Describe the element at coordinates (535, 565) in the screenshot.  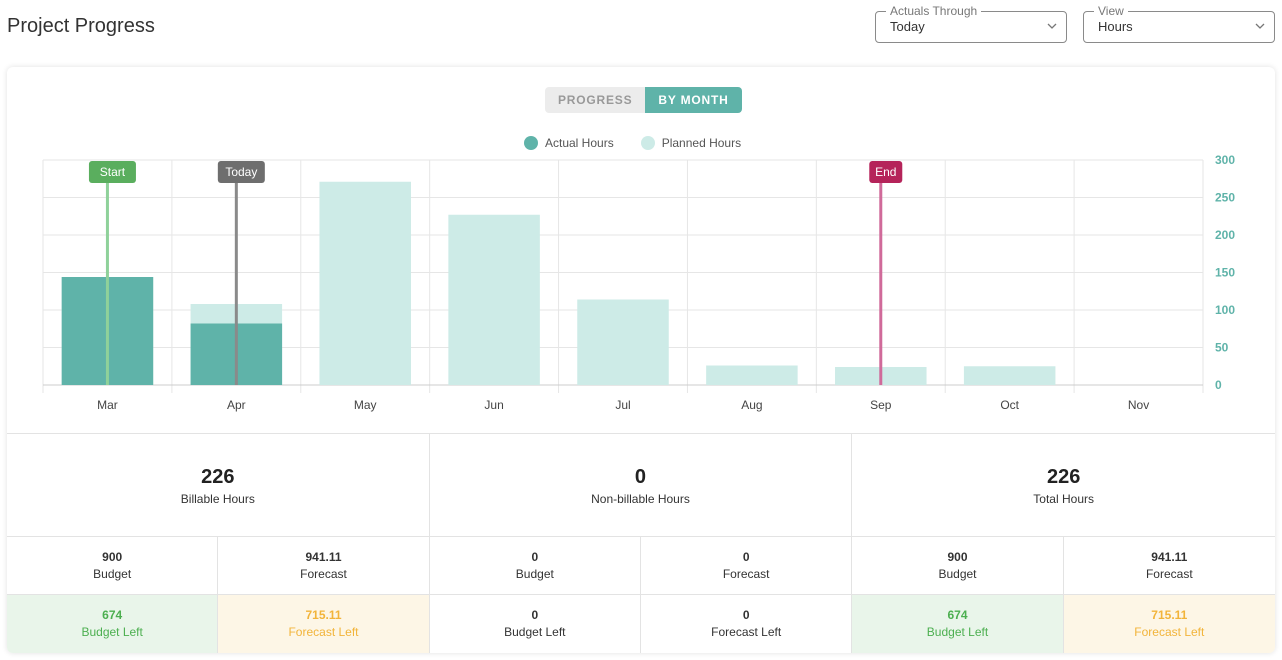
I see `stat-budget: 0 Budget` at that location.